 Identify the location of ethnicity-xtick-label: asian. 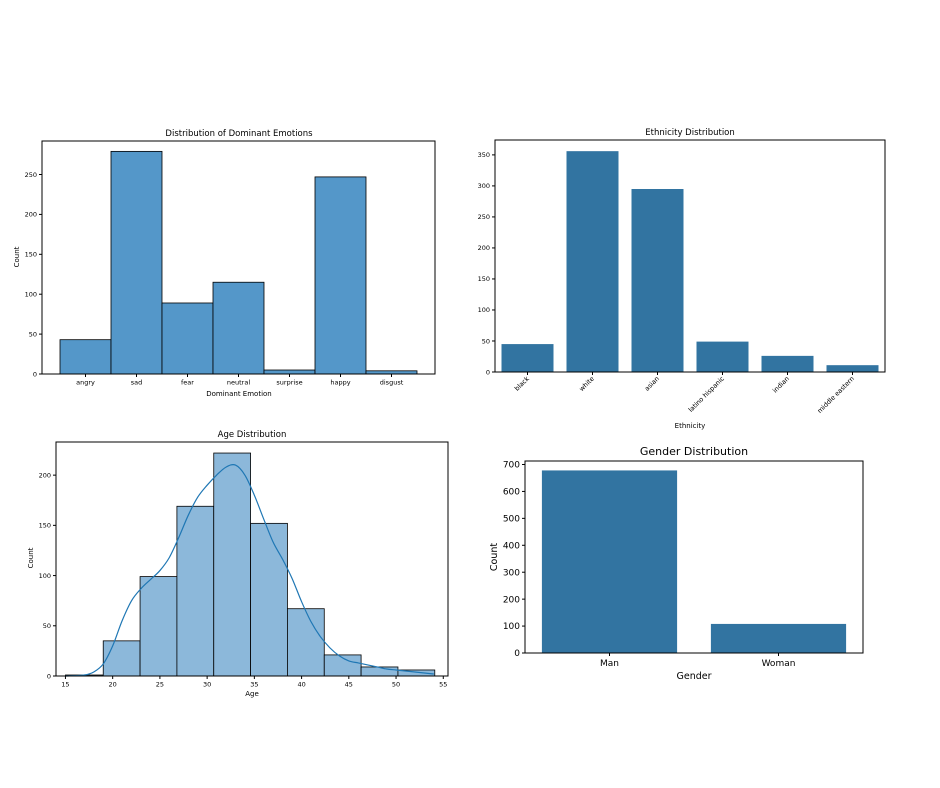
(652, 384).